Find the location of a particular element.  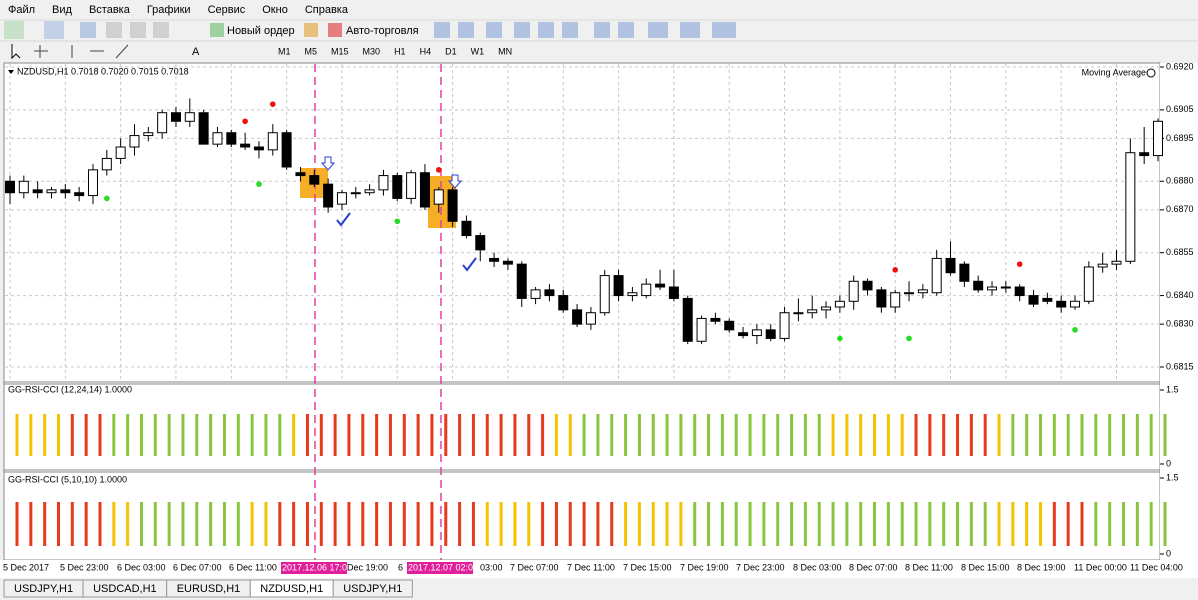

menu-item: Файл is located at coordinates (21, 10).